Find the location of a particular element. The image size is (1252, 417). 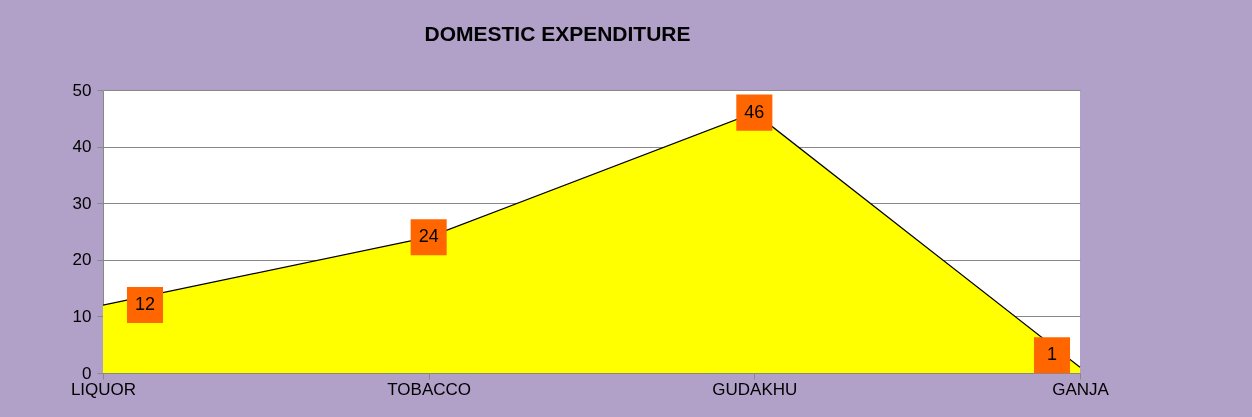

data-label: 1 is located at coordinates (1052, 354).